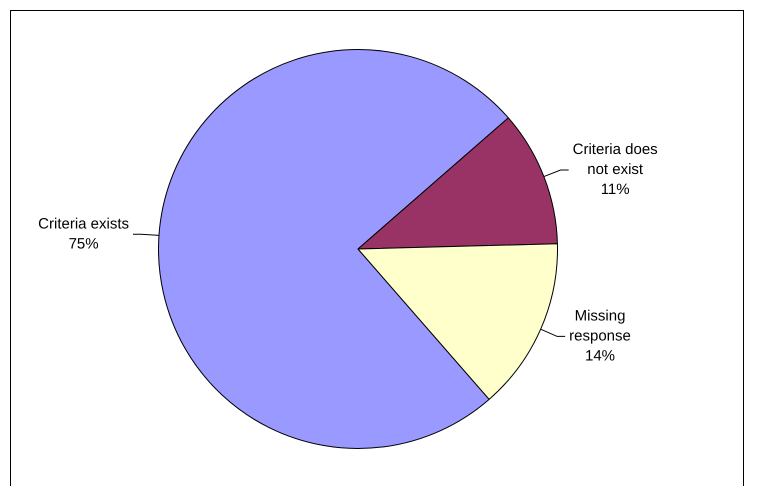 The image size is (757, 486). I want to click on slice-label: Criteria does not exist, so click(615, 159).